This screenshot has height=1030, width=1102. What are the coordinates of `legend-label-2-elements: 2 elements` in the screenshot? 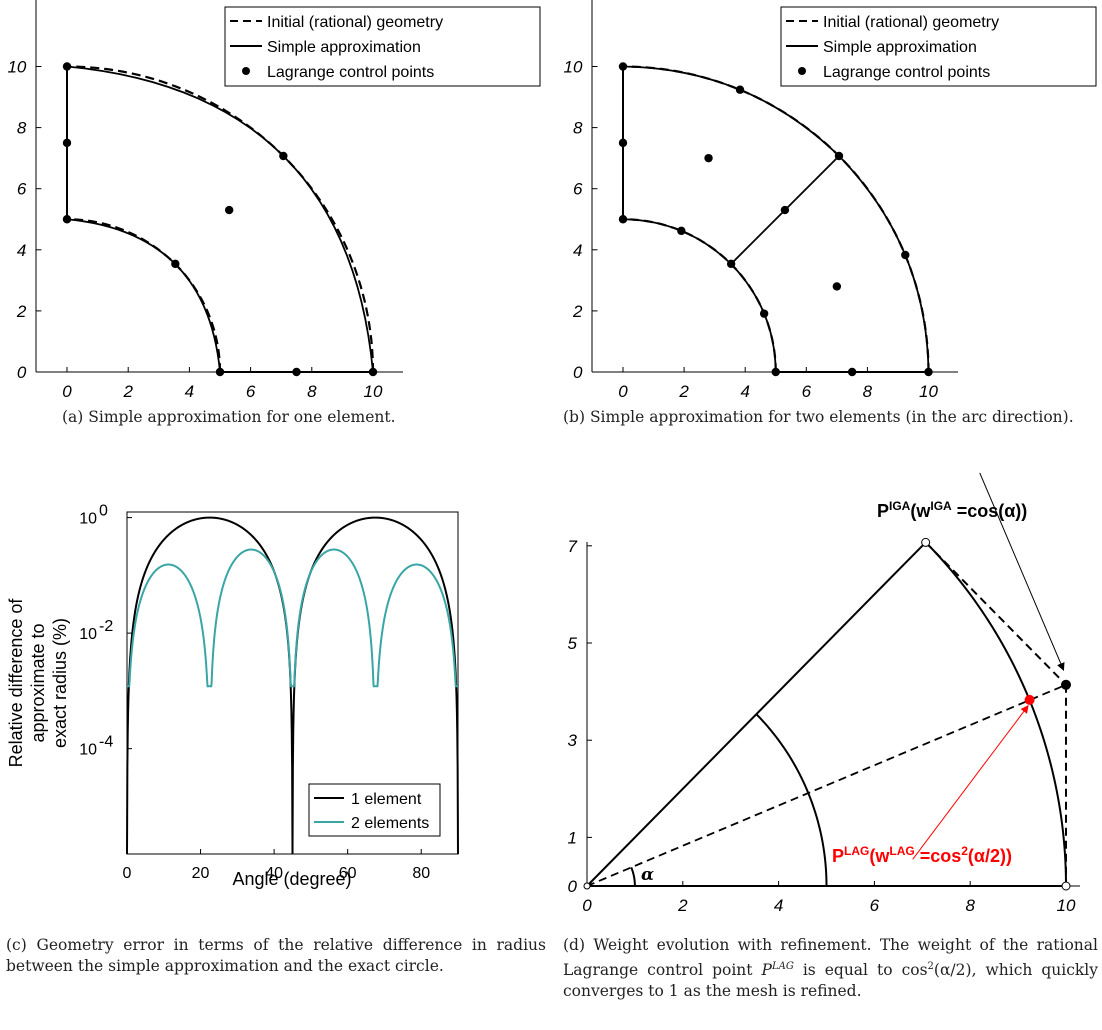 It's located at (390, 823).